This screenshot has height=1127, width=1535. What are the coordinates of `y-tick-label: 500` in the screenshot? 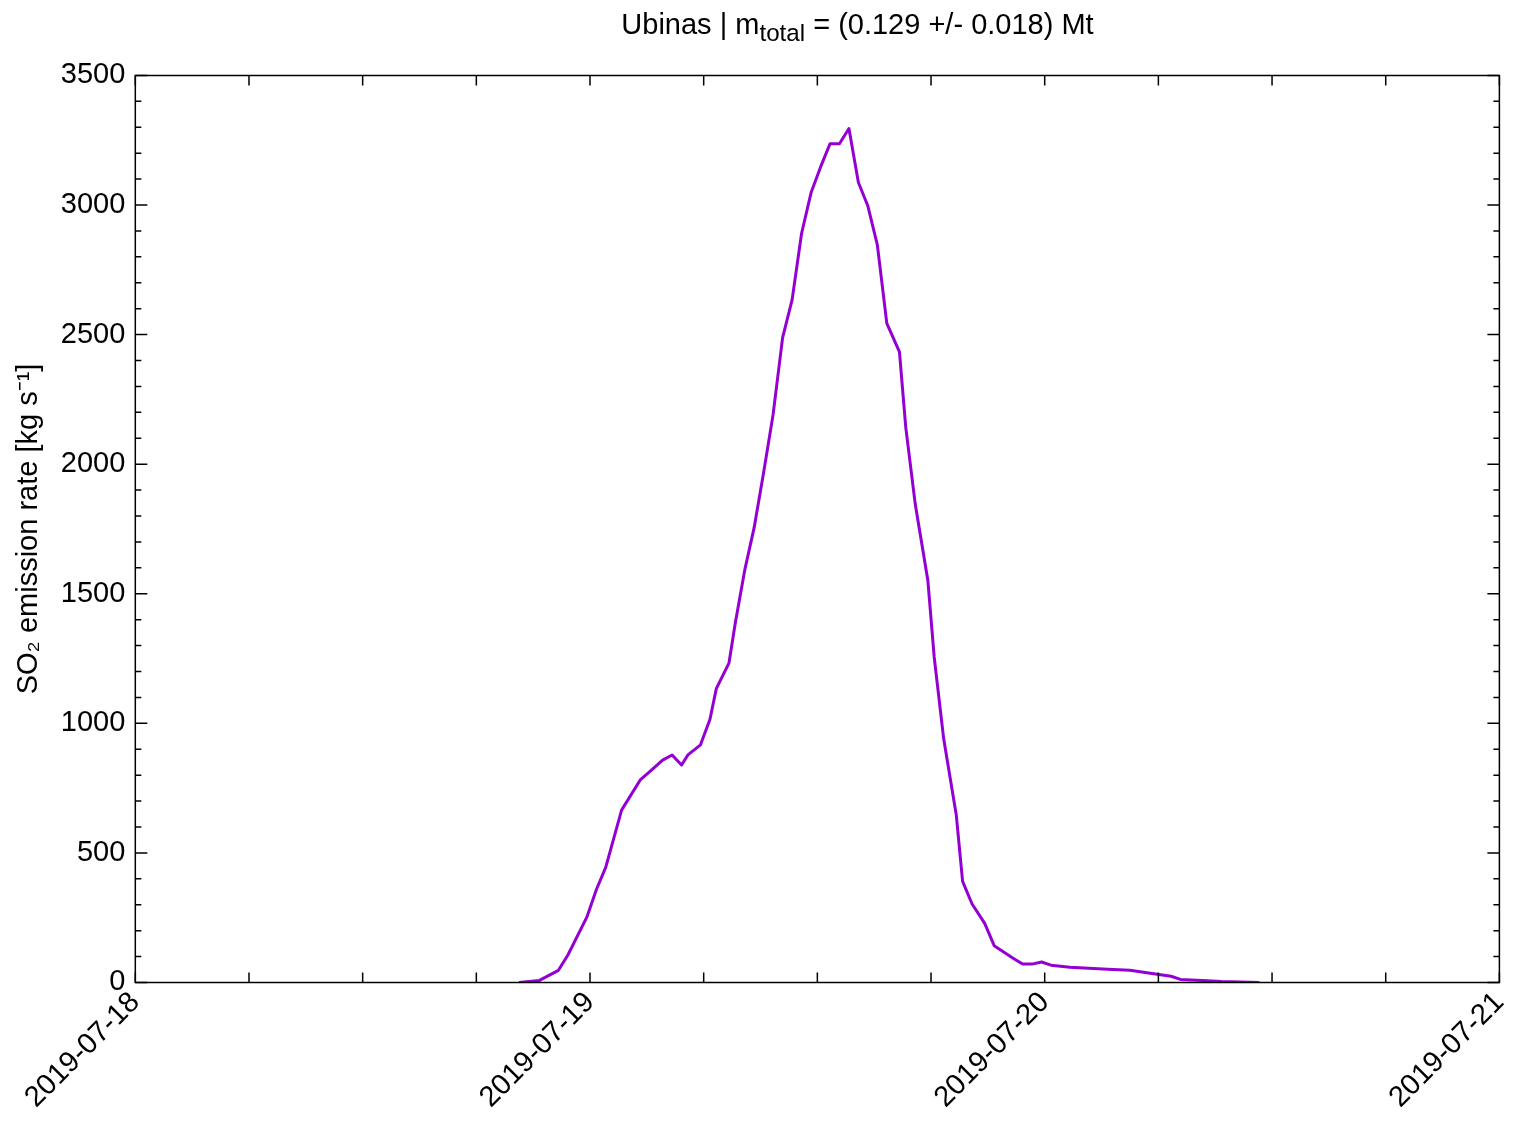 It's located at (101, 850).